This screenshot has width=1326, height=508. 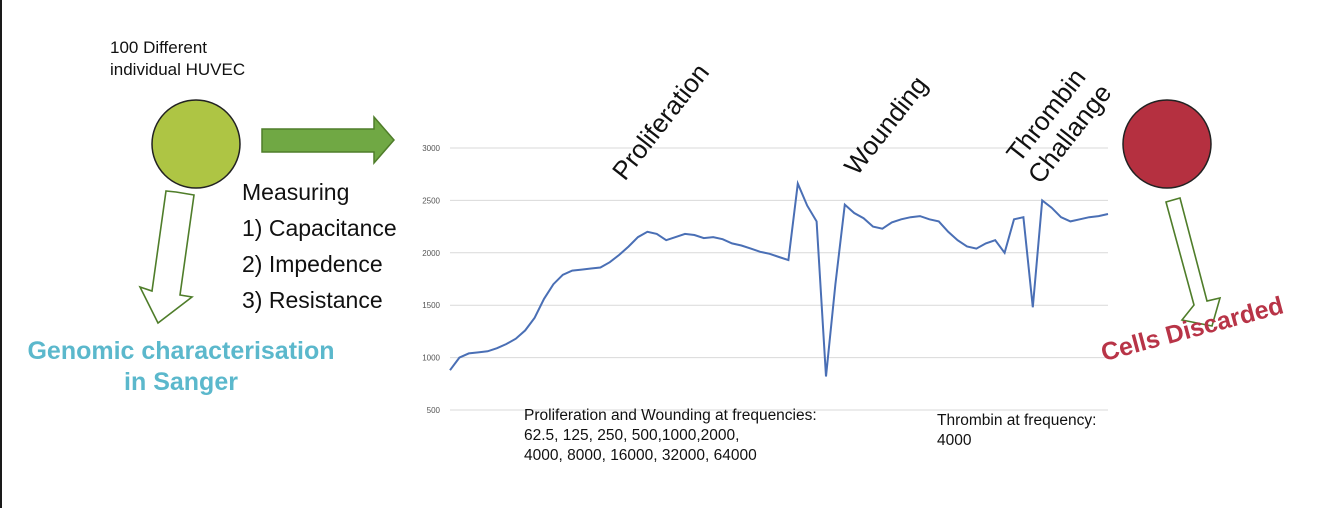 What do you see at coordinates (319, 228) in the screenshot?
I see `measuring-item-capacitance: 1) Capacitance` at bounding box center [319, 228].